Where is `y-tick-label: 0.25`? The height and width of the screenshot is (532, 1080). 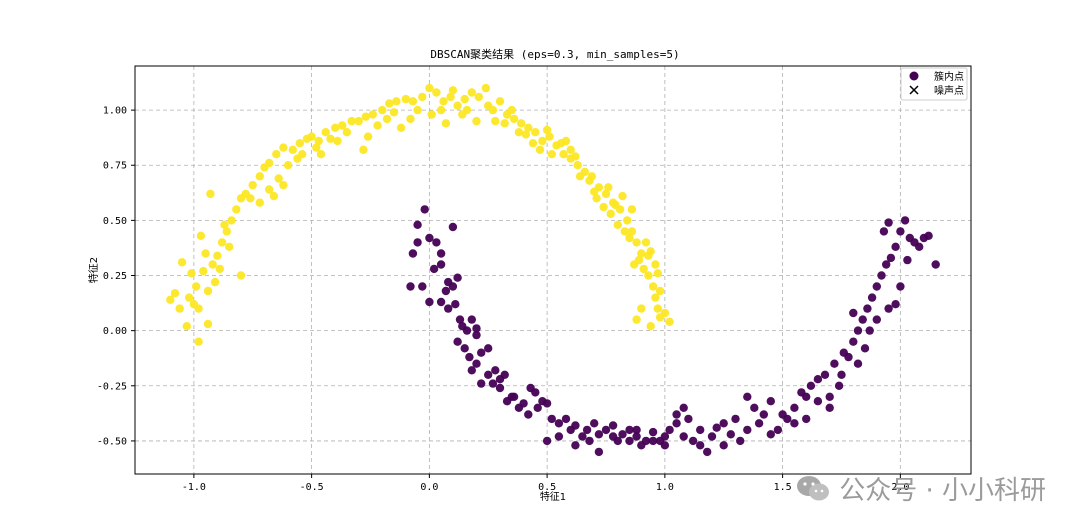
y-tick-label: 0.25 is located at coordinates (115, 276).